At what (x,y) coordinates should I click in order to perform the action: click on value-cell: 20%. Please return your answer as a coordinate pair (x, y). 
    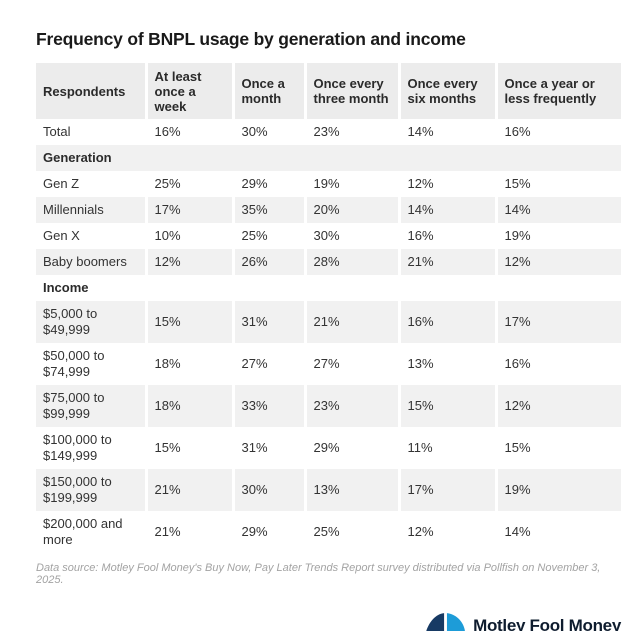
    Looking at the image, I should click on (351, 210).